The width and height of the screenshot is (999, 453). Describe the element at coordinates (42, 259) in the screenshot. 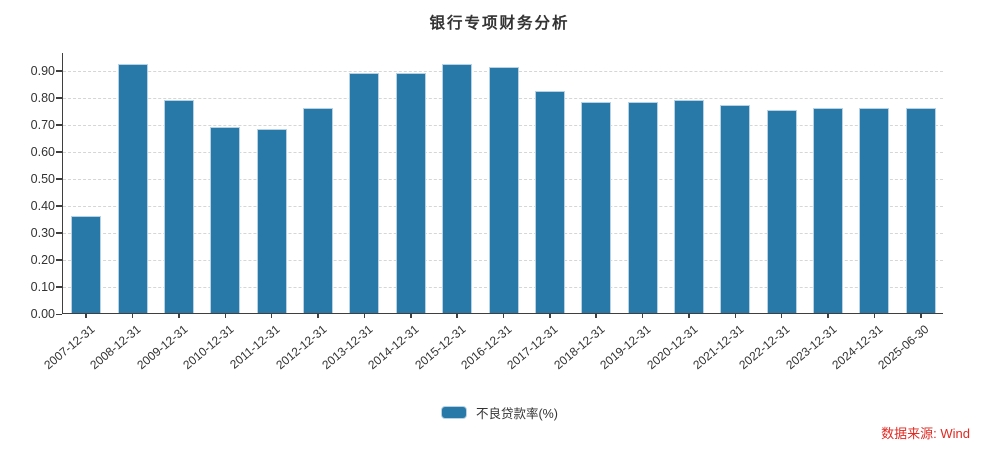

I see `y-axis-tick-label: 0.20` at that location.